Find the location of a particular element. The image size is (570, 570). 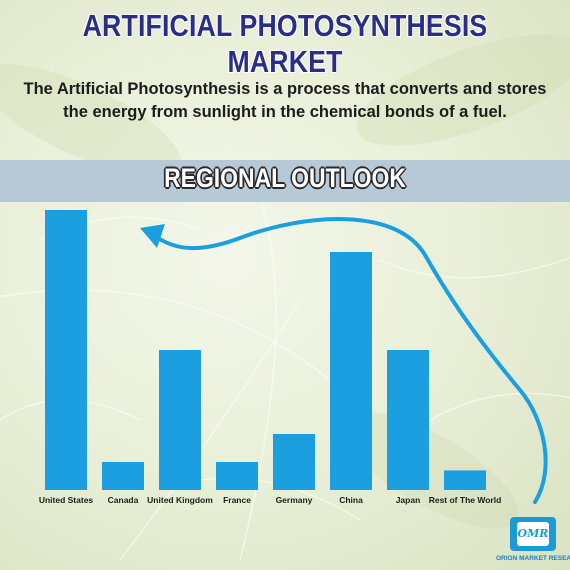

bar-canada is located at coordinates (123, 476).